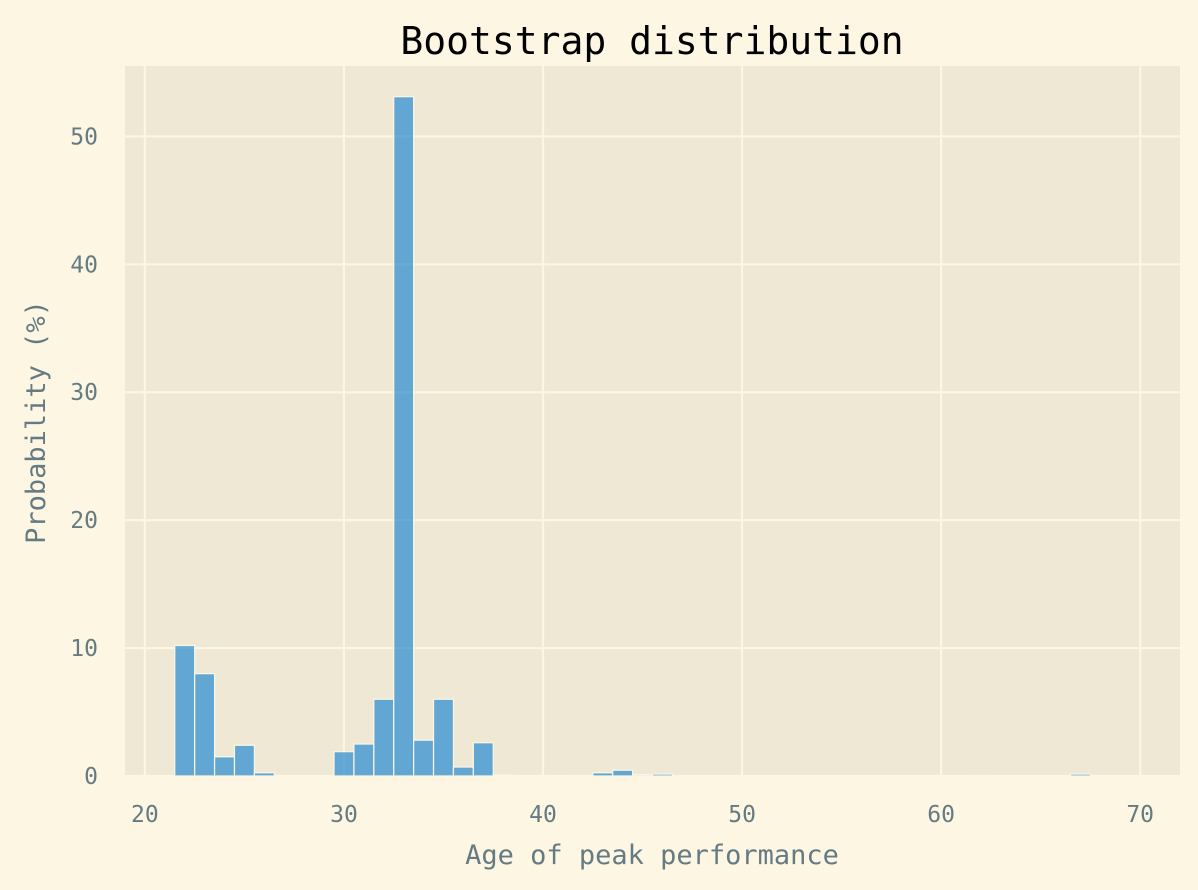  I want to click on chart-title: Bootstrap distribution, so click(651, 41).